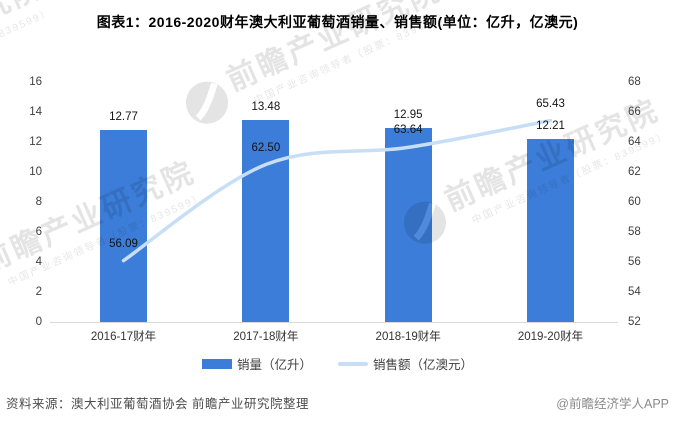 The width and height of the screenshot is (675, 421). What do you see at coordinates (550, 230) in the screenshot?
I see `bar-2019-20财年` at bounding box center [550, 230].